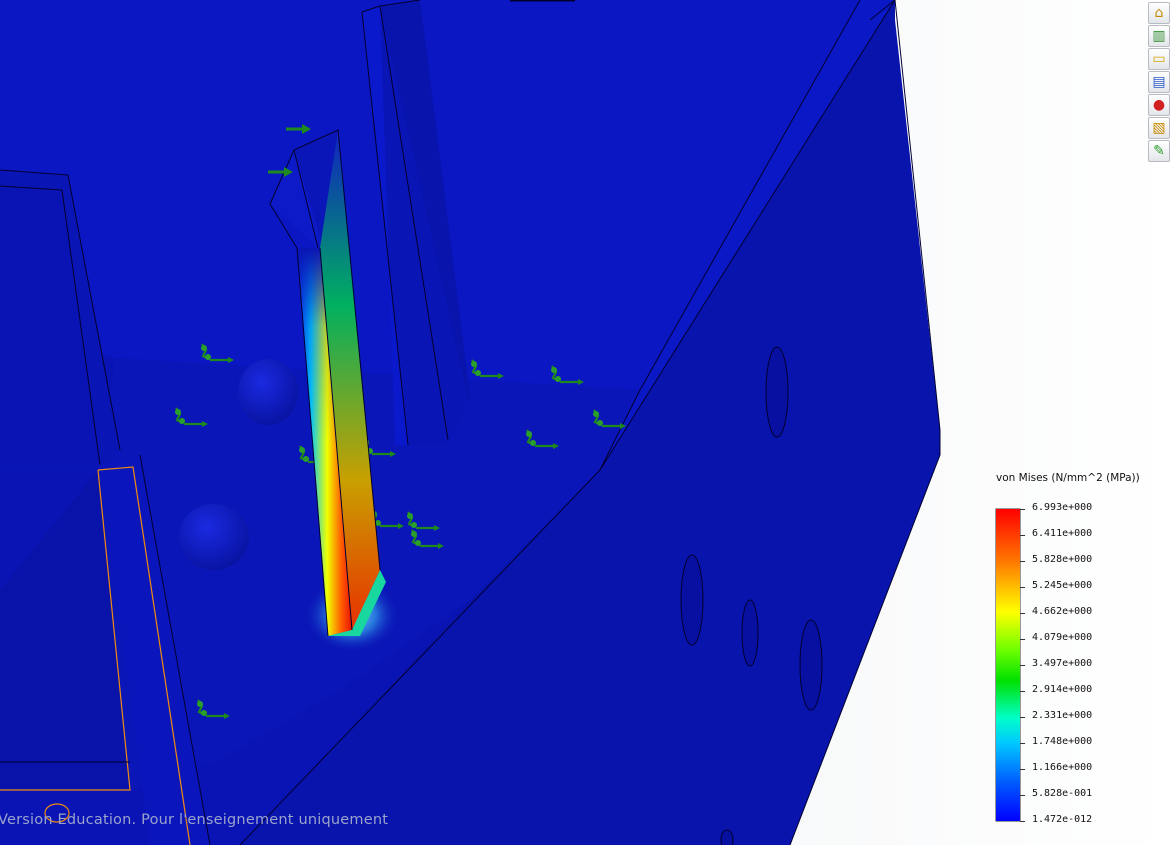  What do you see at coordinates (1062, 533) in the screenshot?
I see `legend-value: 6.411e+000` at bounding box center [1062, 533].